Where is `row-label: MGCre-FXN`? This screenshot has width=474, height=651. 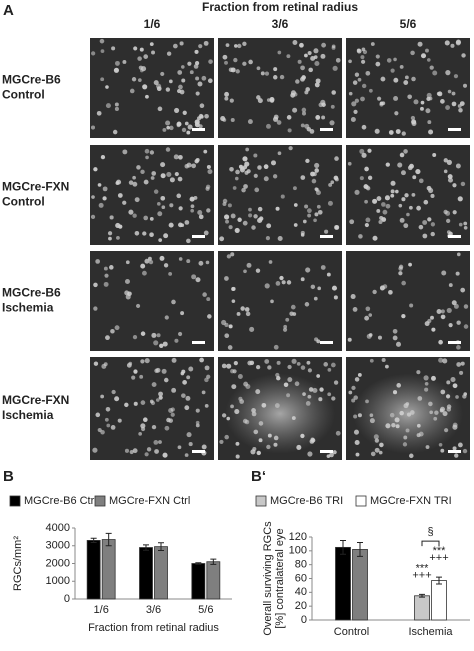 row-label: MGCre-FXN is located at coordinates (35, 400).